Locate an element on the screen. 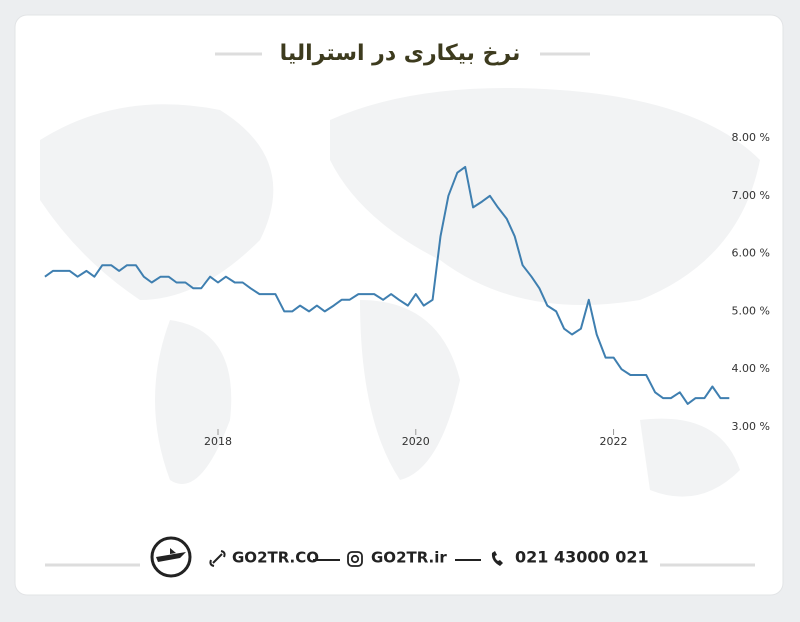 This screenshot has height=622, width=800. logo is located at coordinates (171, 557).